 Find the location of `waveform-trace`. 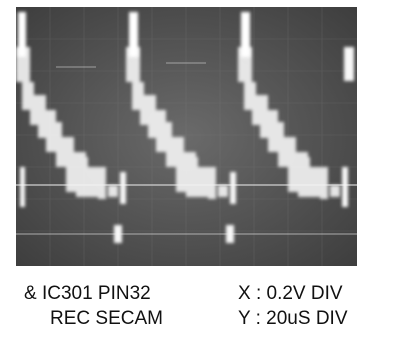

waveform-trace is located at coordinates (67, 123).